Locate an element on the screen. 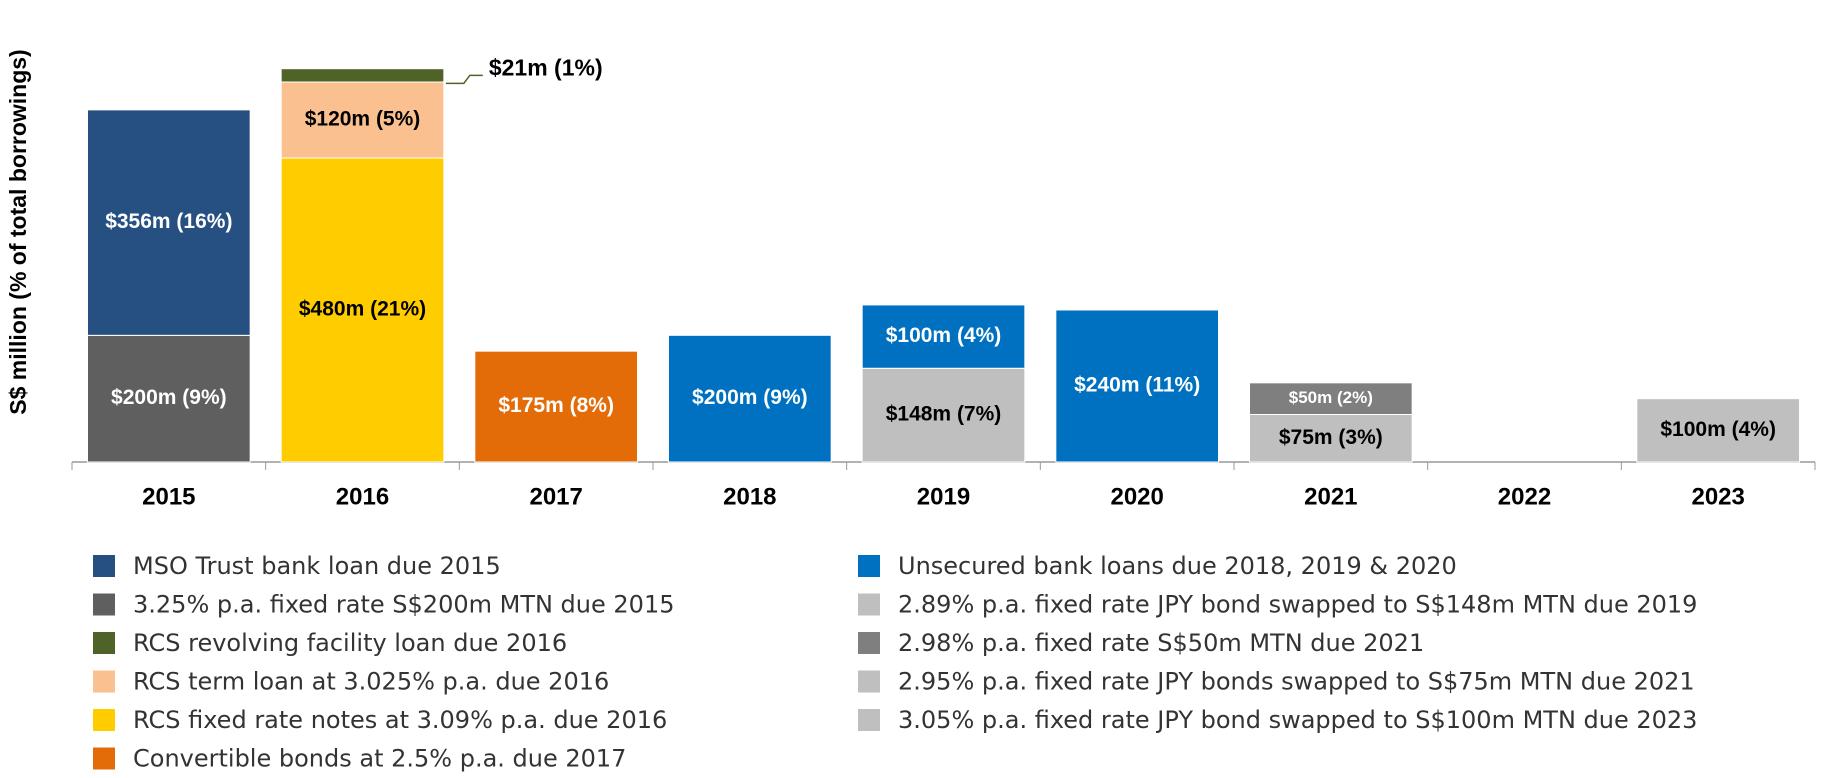  data-label: $148m (7%) is located at coordinates (944, 414).